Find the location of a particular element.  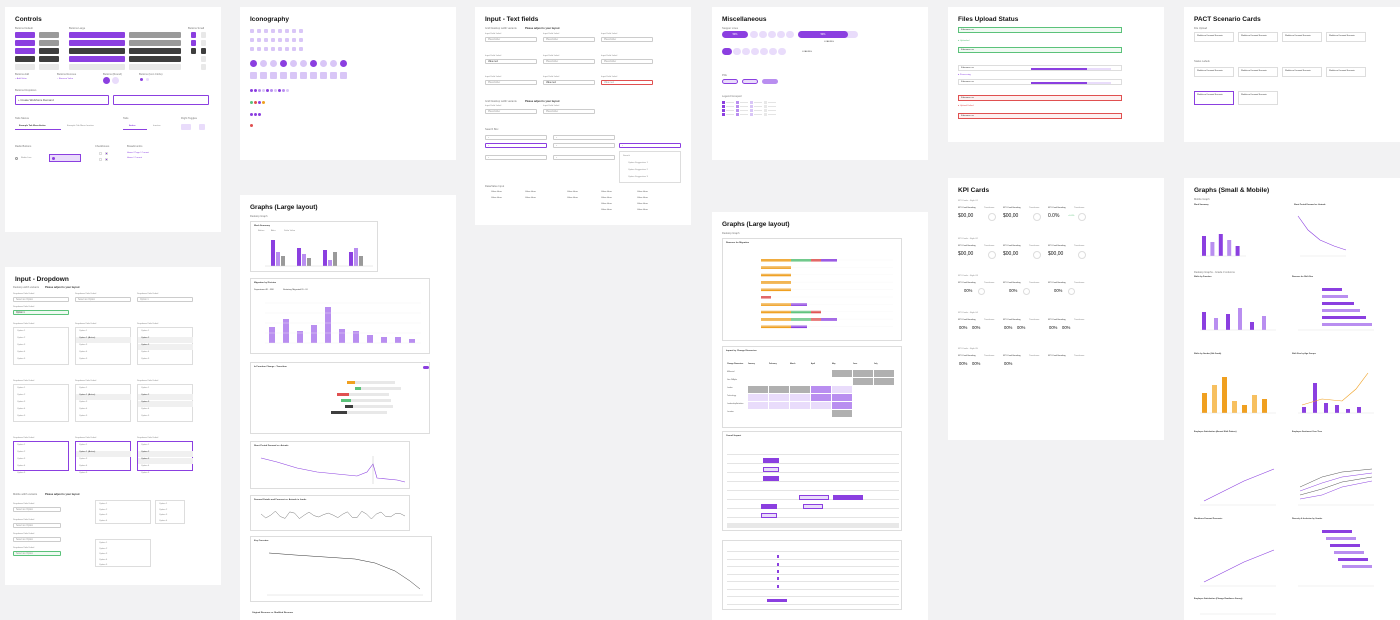

dropdown: Option 1 is located at coordinates (41, 312).